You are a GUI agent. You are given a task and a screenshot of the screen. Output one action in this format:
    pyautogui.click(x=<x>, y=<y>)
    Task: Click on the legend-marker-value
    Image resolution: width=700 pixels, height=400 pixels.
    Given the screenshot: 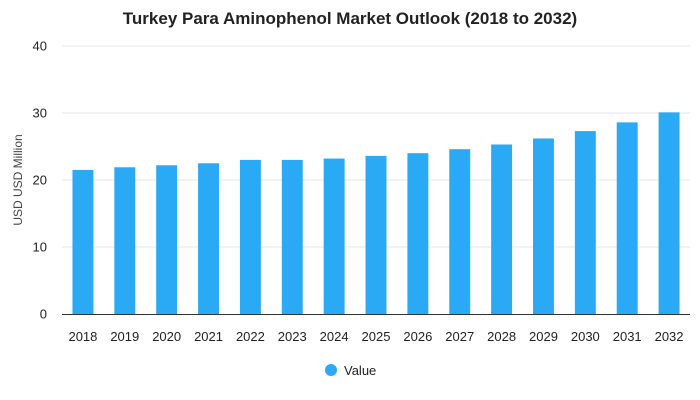 What is the action you would take?
    pyautogui.click(x=331, y=370)
    